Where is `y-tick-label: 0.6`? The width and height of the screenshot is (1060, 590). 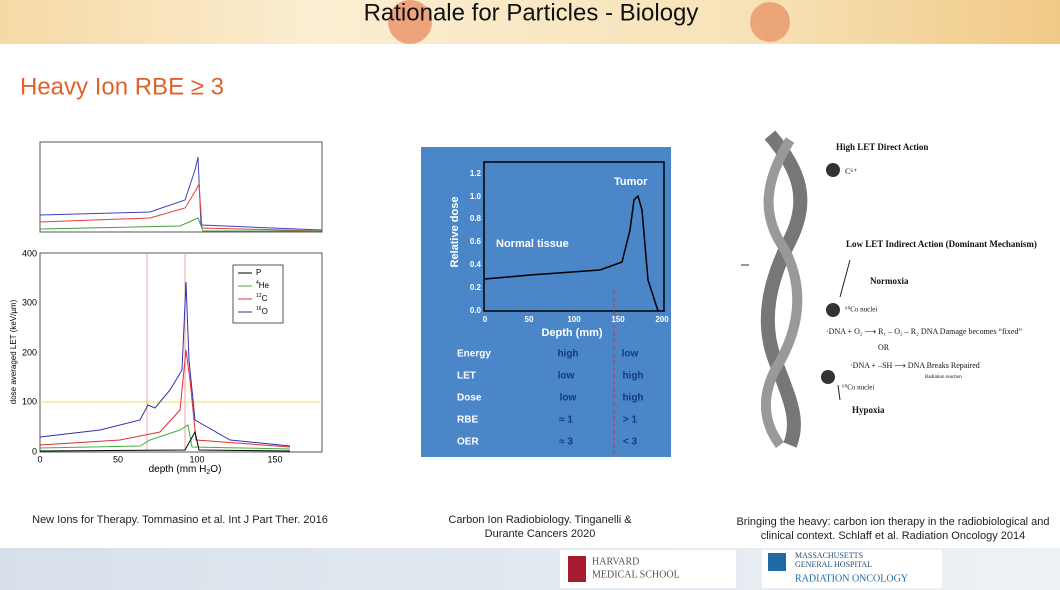 y-tick-label: 0.6 is located at coordinates (476, 241).